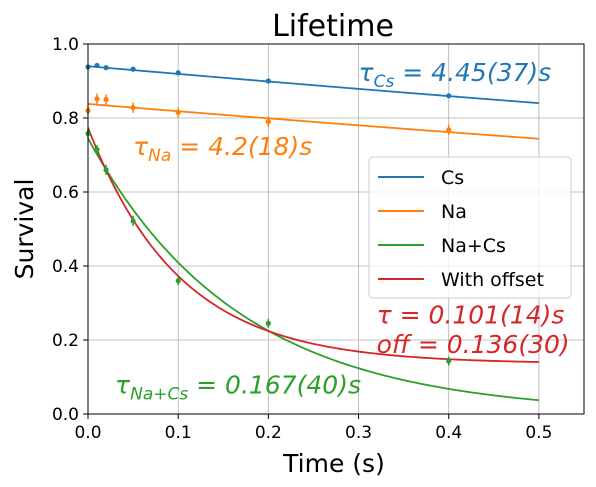  Describe the element at coordinates (274, 385) in the screenshot. I see `annotation-value: = 0.167(40)s` at that location.